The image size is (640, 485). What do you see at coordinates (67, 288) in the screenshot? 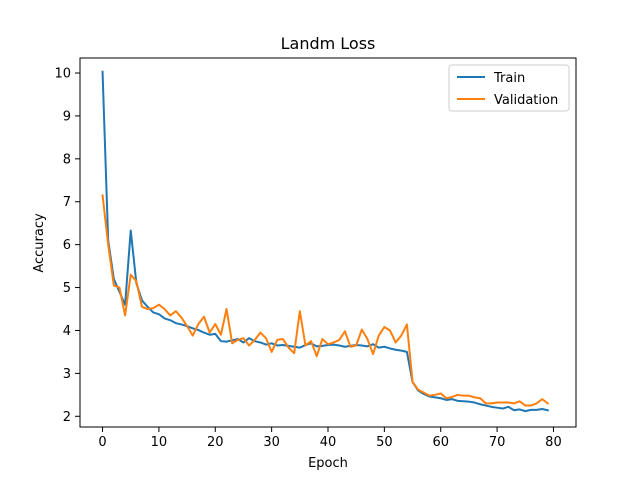
I see `y-tick-label: 5` at bounding box center [67, 288].